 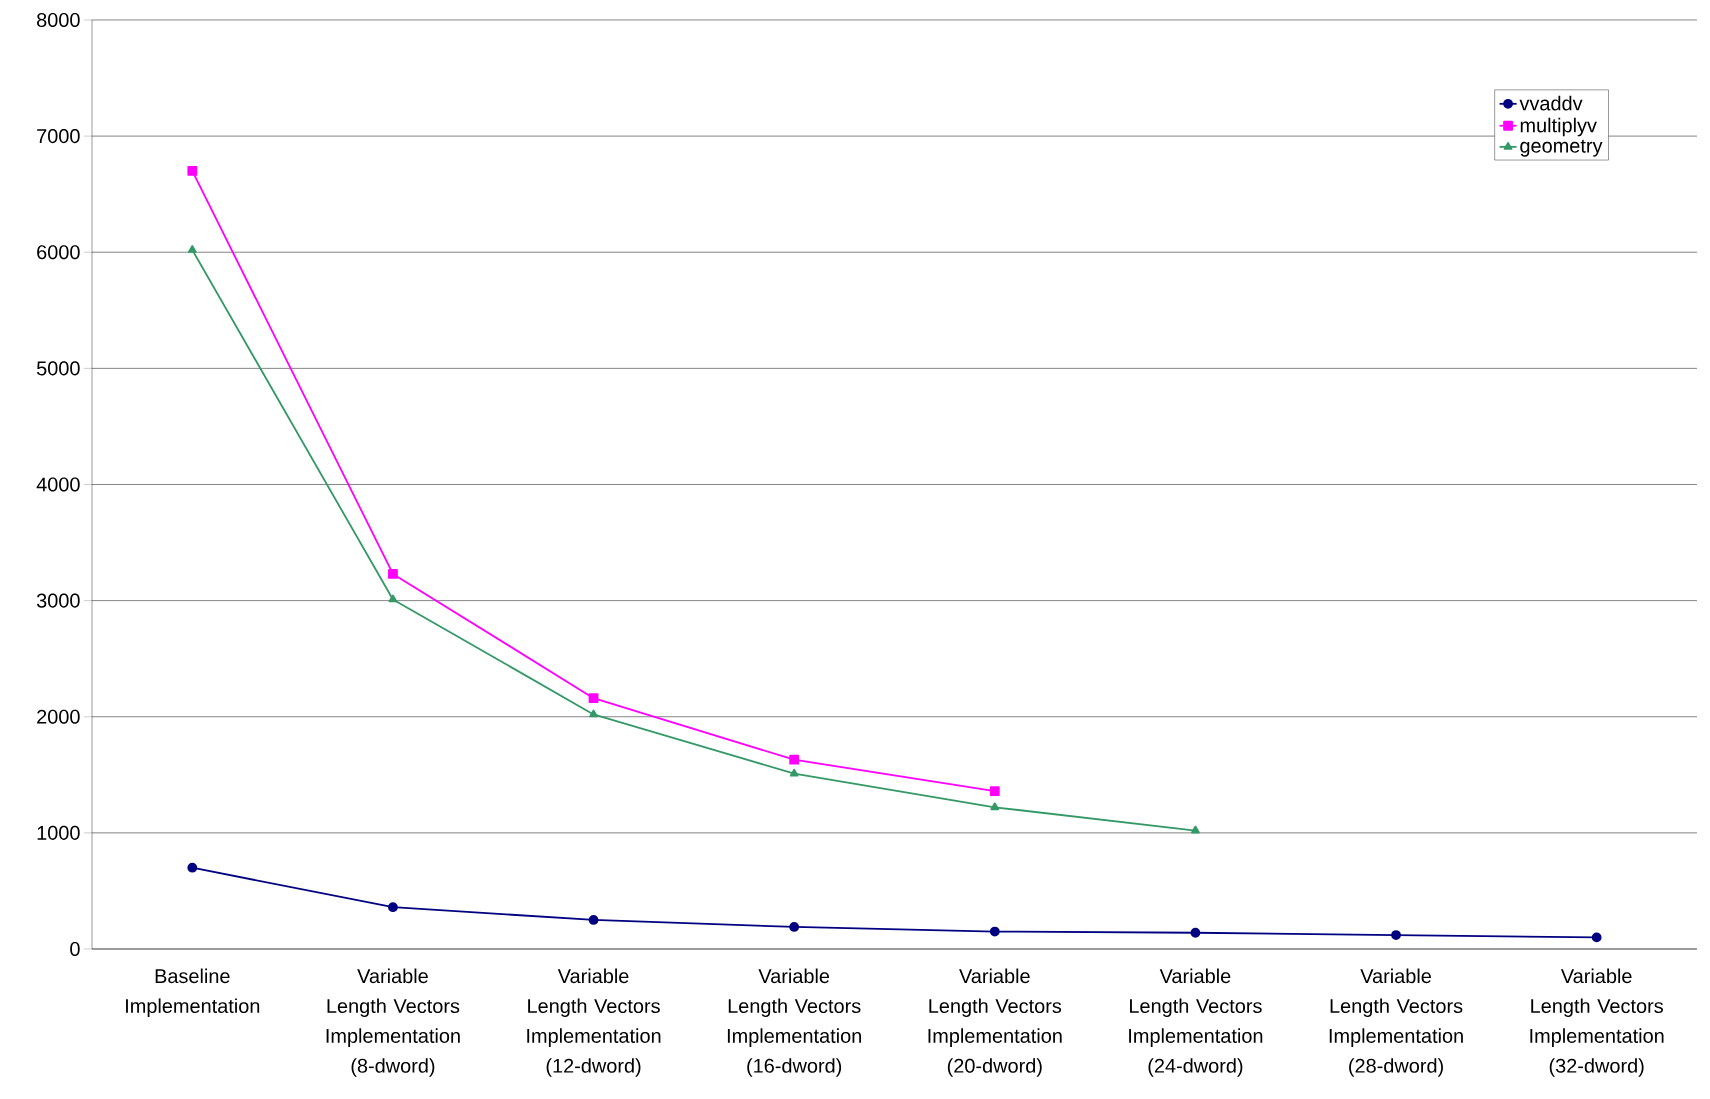 What do you see at coordinates (1396, 1022) in the screenshot?
I see `x-tick-label: Variable Length Vectors Implementation (28-dword)` at bounding box center [1396, 1022].